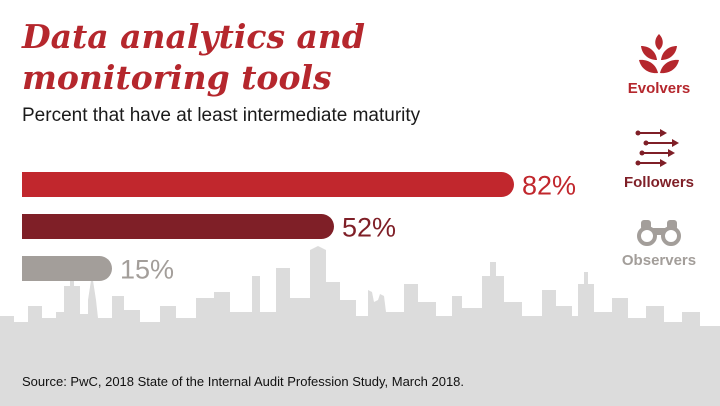 Image resolution: width=720 pixels, height=406 pixels. What do you see at coordinates (659, 260) in the screenshot?
I see `legend-label-observers: Observers` at bounding box center [659, 260].